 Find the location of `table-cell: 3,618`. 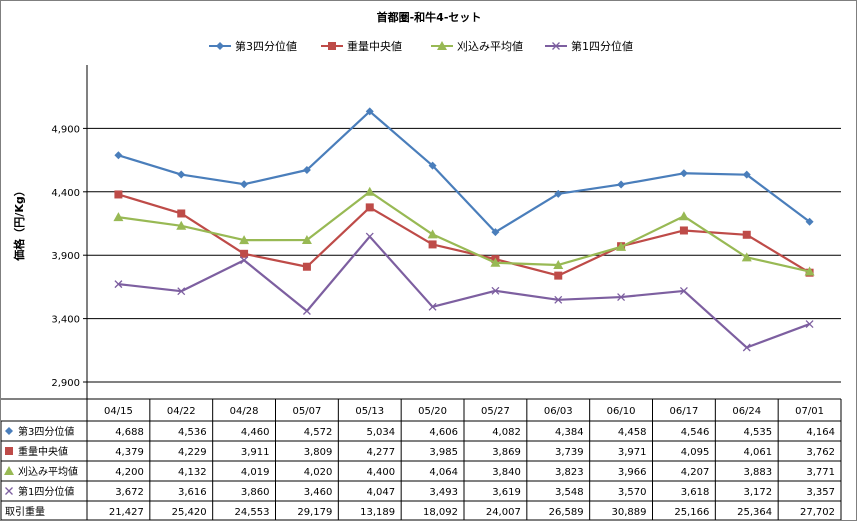

table-cell: 3,618 is located at coordinates (695, 492).